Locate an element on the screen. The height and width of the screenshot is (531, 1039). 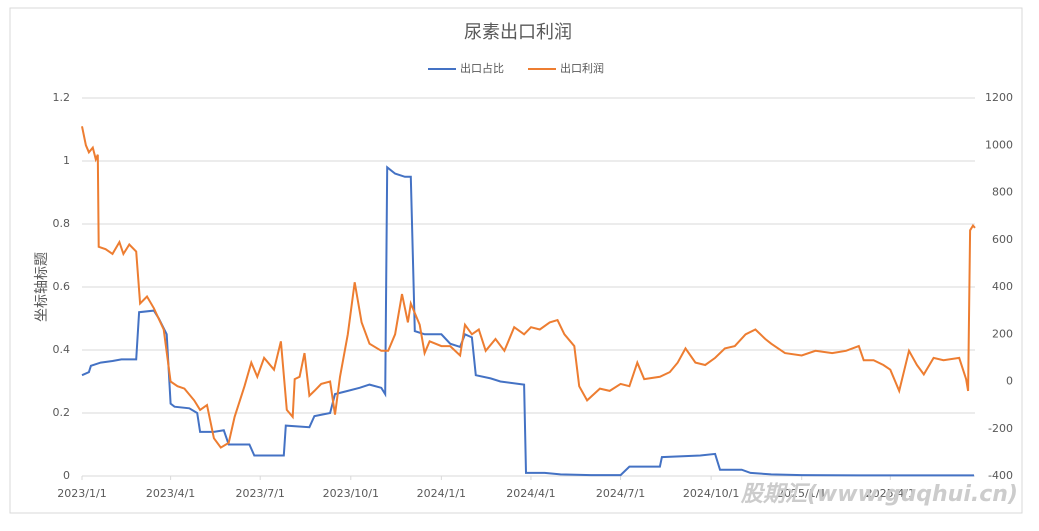
x-tick-label: 2025/1/1 is located at coordinates (801, 493).